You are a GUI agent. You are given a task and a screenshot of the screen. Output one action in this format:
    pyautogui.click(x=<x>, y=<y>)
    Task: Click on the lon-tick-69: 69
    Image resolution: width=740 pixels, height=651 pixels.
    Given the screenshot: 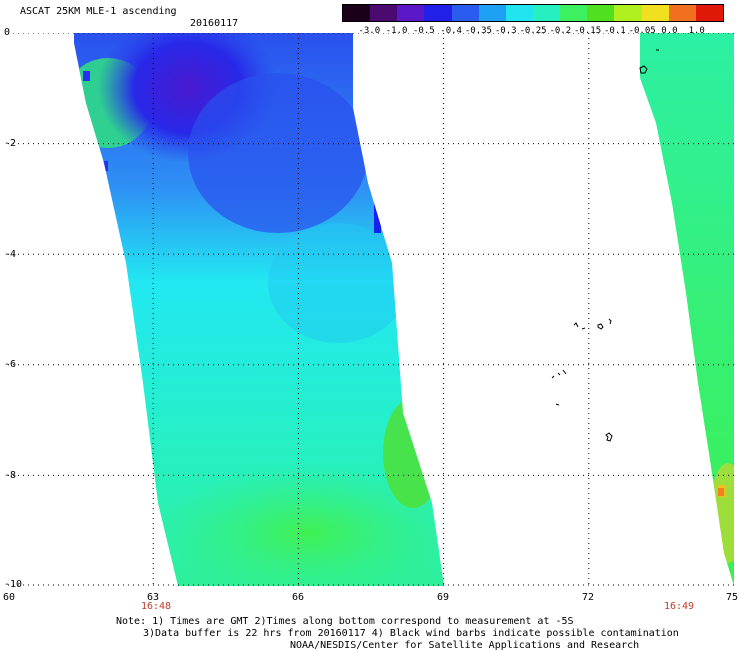 What is the action you would take?
    pyautogui.click(x=443, y=597)
    